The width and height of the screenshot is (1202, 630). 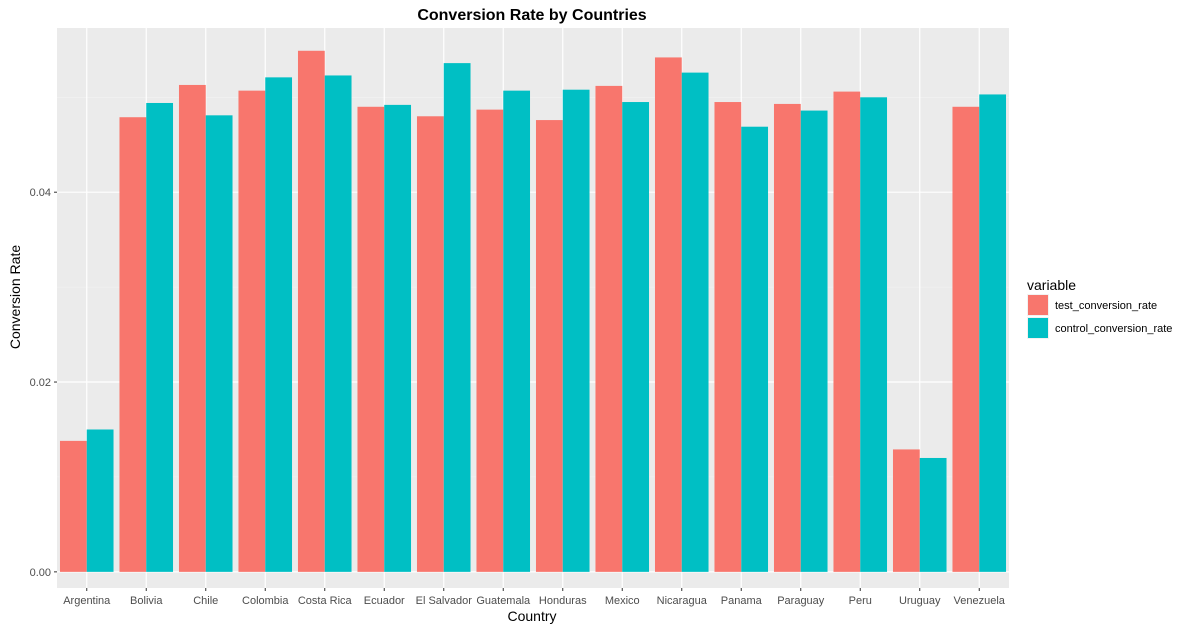 What do you see at coordinates (801, 601) in the screenshot?
I see `x-tick-label: Paraguay` at bounding box center [801, 601].